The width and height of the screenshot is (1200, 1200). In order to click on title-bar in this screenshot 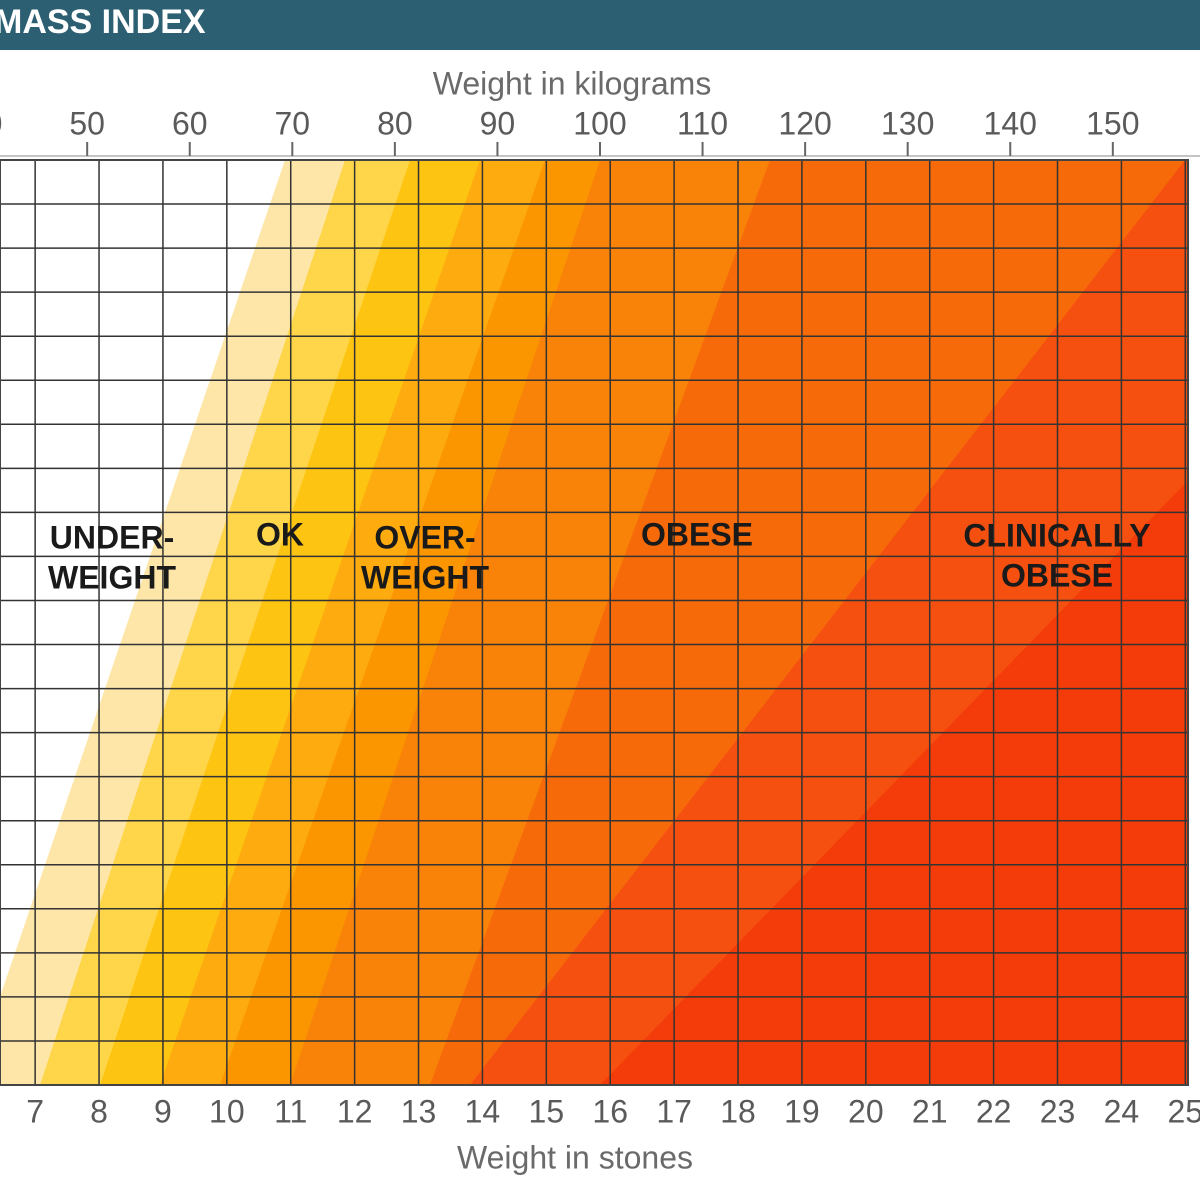, I will do `click(600, 25)`.